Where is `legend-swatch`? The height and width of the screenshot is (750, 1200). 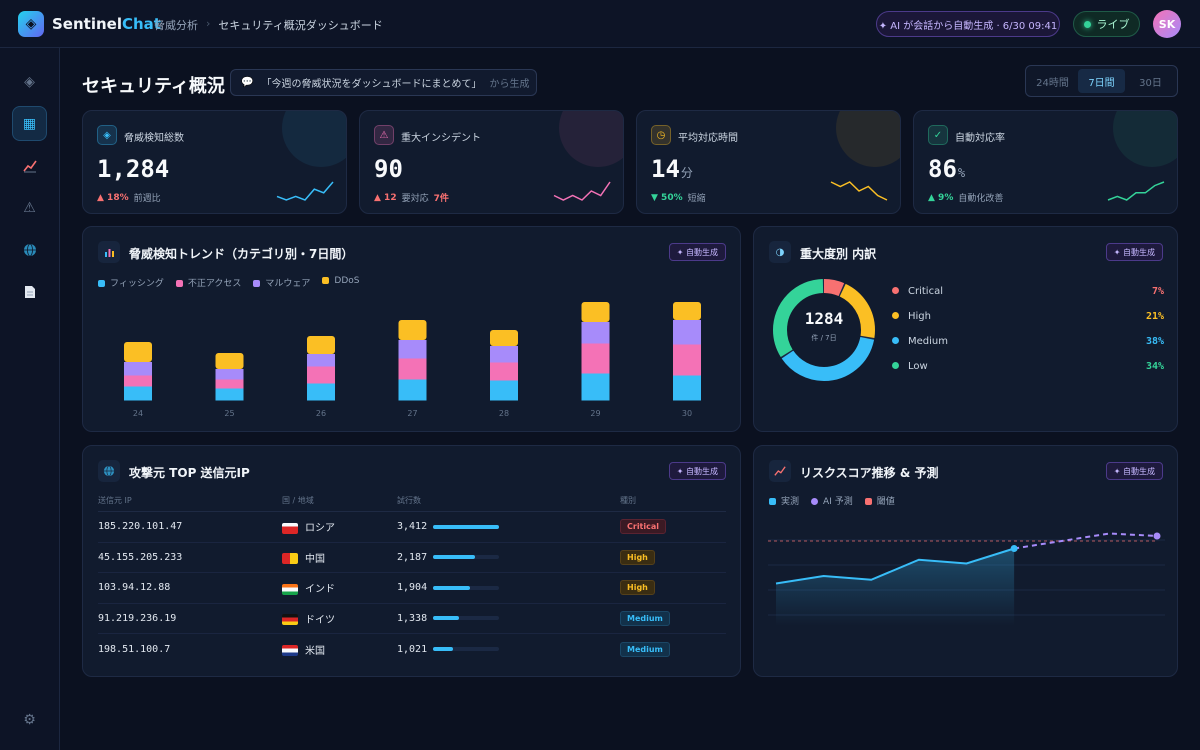 legend-swatch is located at coordinates (326, 280).